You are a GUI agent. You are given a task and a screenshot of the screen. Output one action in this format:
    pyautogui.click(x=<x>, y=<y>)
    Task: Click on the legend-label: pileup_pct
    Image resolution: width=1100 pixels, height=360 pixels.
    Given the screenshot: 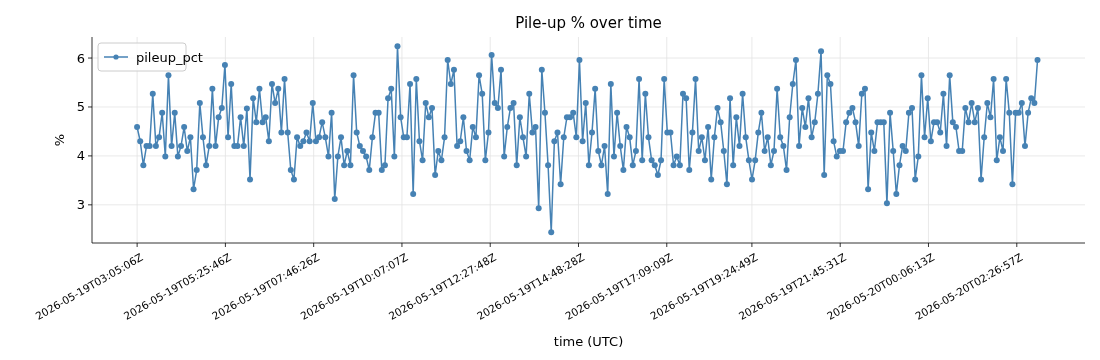 What is the action you would take?
    pyautogui.click(x=169, y=57)
    